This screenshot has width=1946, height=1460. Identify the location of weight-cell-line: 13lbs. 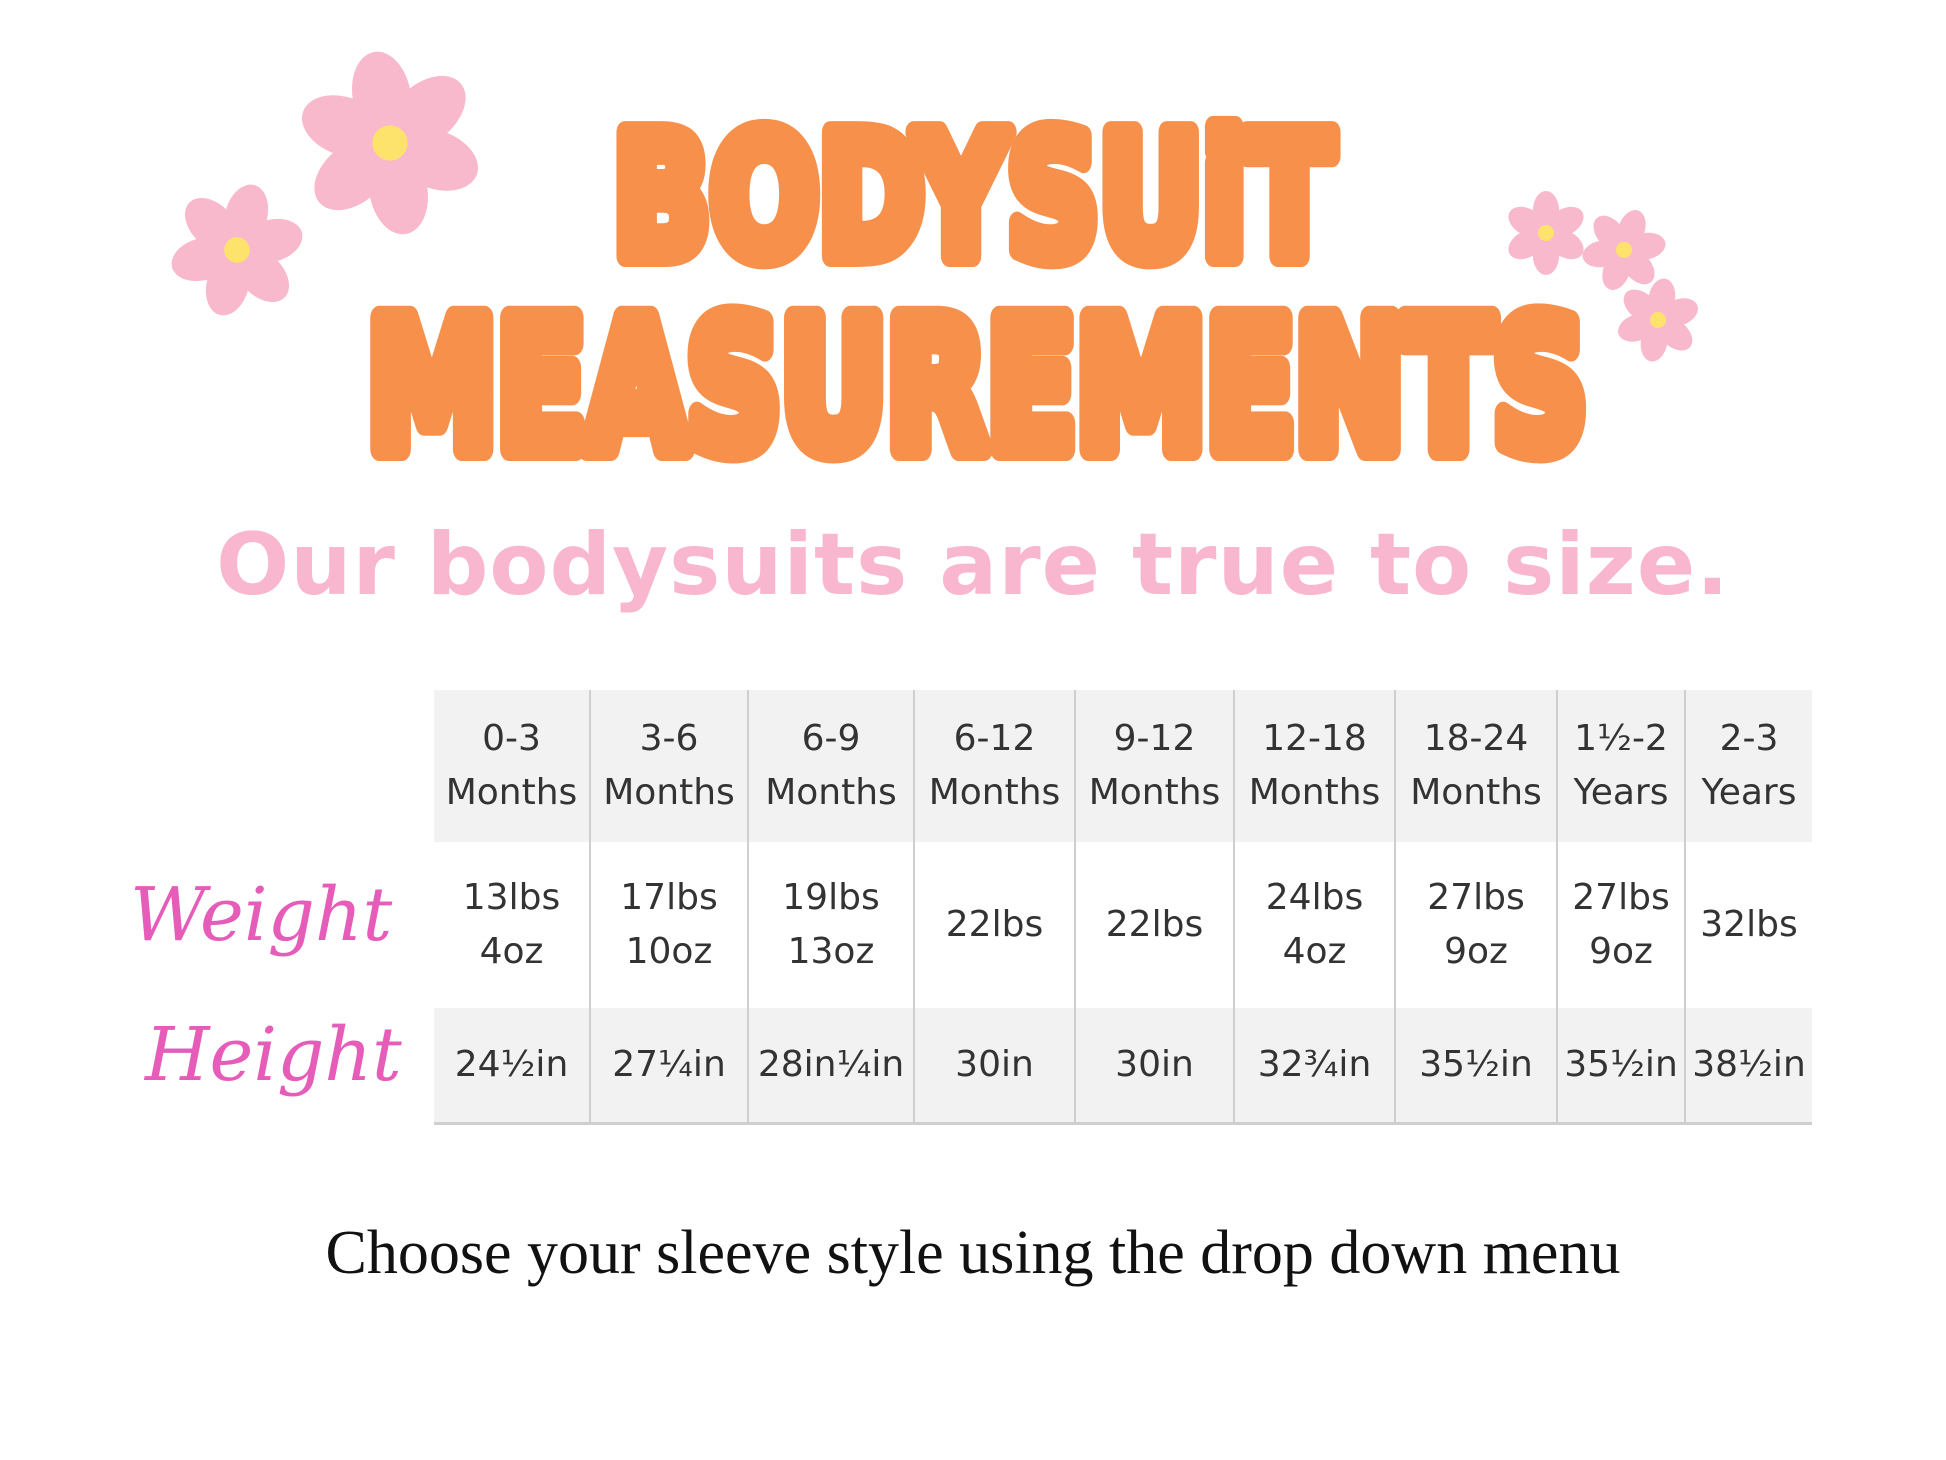
(511, 897).